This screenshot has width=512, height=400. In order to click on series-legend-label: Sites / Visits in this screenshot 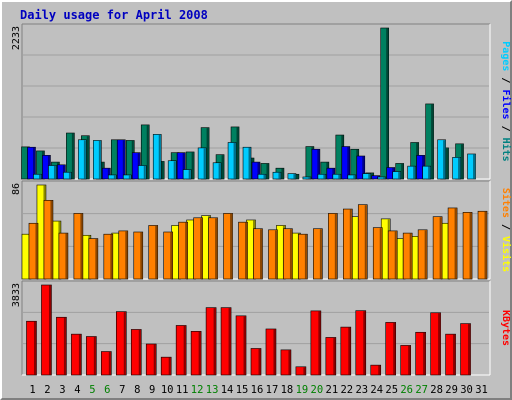, I will do `click(506, 230)`.